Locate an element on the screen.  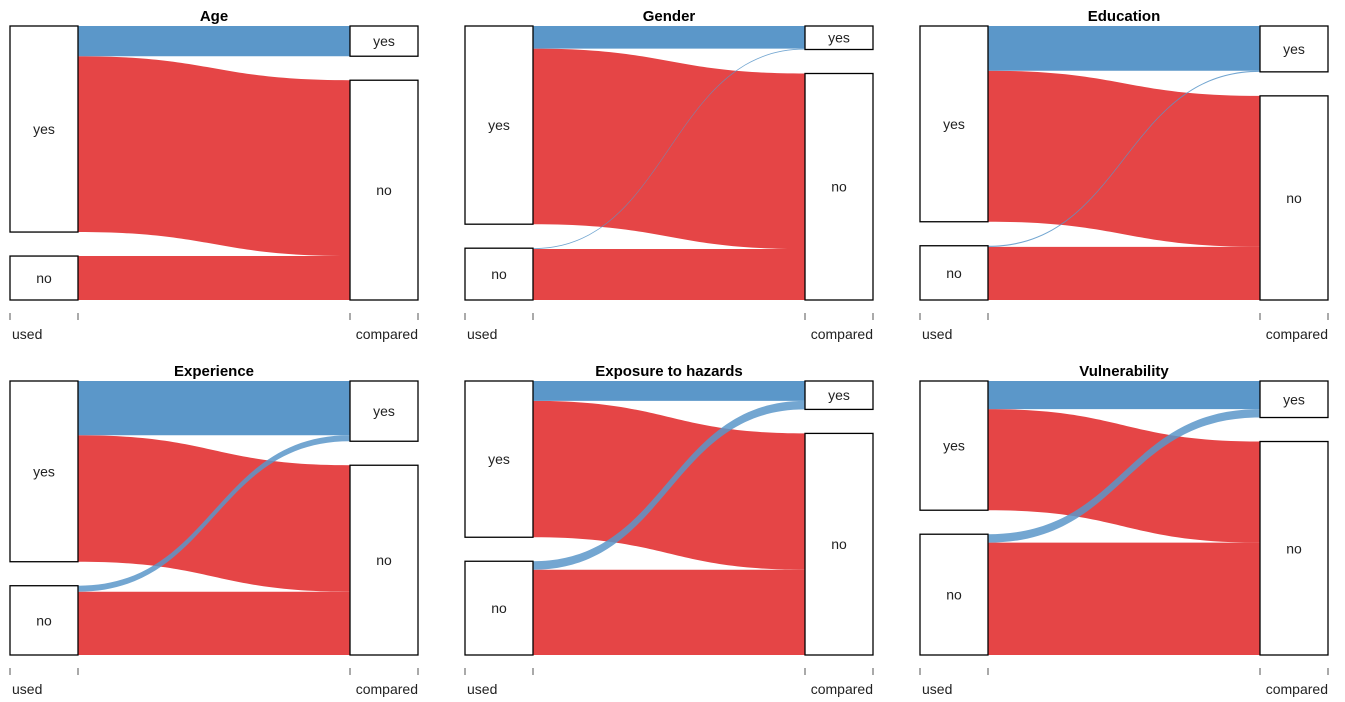
panel-age: yes no yes no used compared Age is located at coordinates (214, 175).